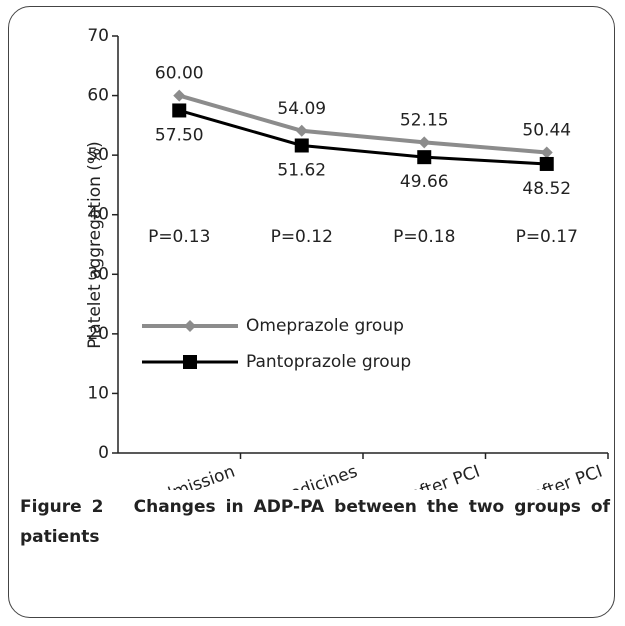  I want to click on value-label: 54.09, so click(301, 109).